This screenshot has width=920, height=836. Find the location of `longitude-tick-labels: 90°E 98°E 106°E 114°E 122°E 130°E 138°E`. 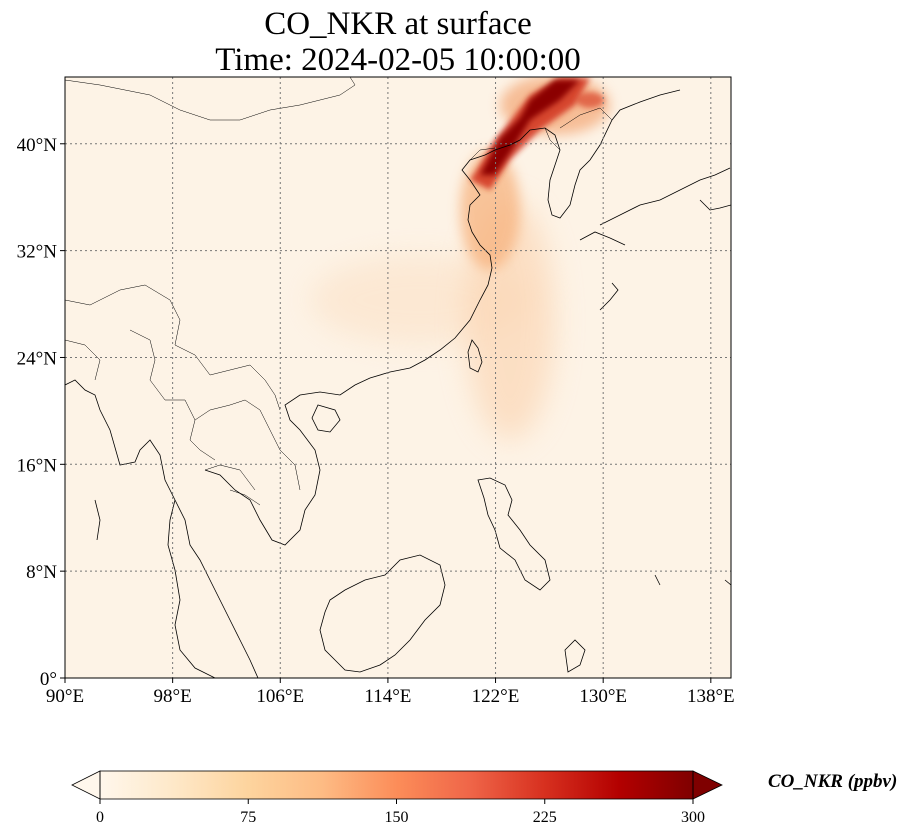

longitude-tick-labels: 90°E 98°E 106°E 114°E 122°E 130°E 138°E is located at coordinates (390, 692).